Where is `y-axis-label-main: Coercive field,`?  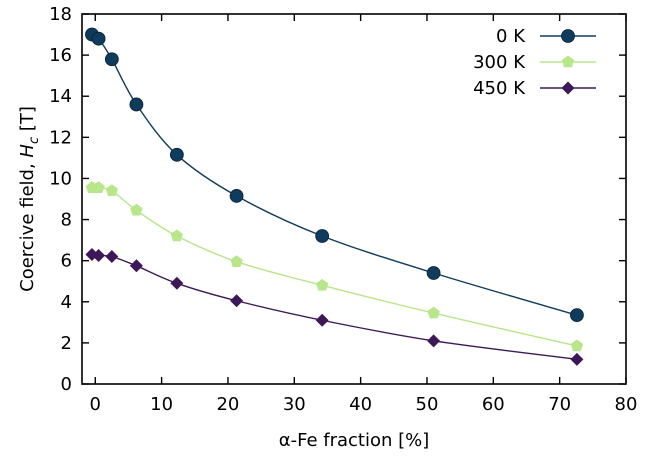 y-axis-label-main: Coercive field, is located at coordinates (27, 225).